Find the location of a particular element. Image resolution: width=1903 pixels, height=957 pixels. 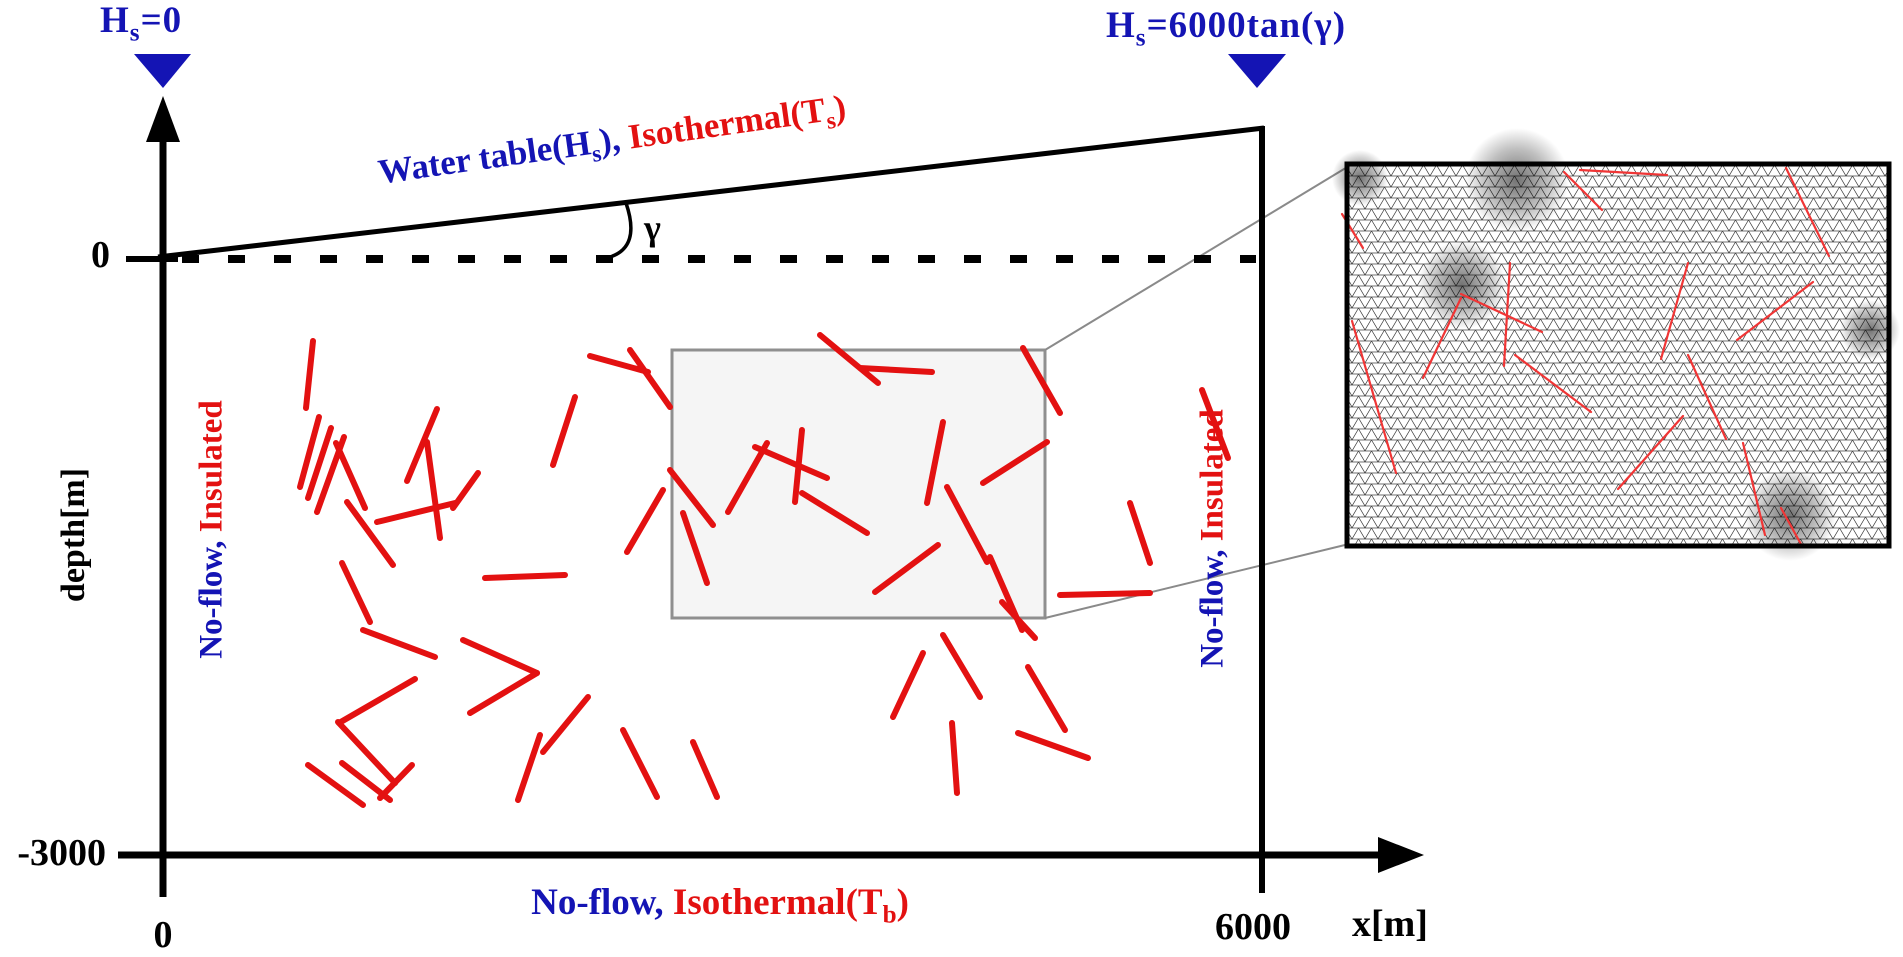

water-table-line is located at coordinates (711, 192).